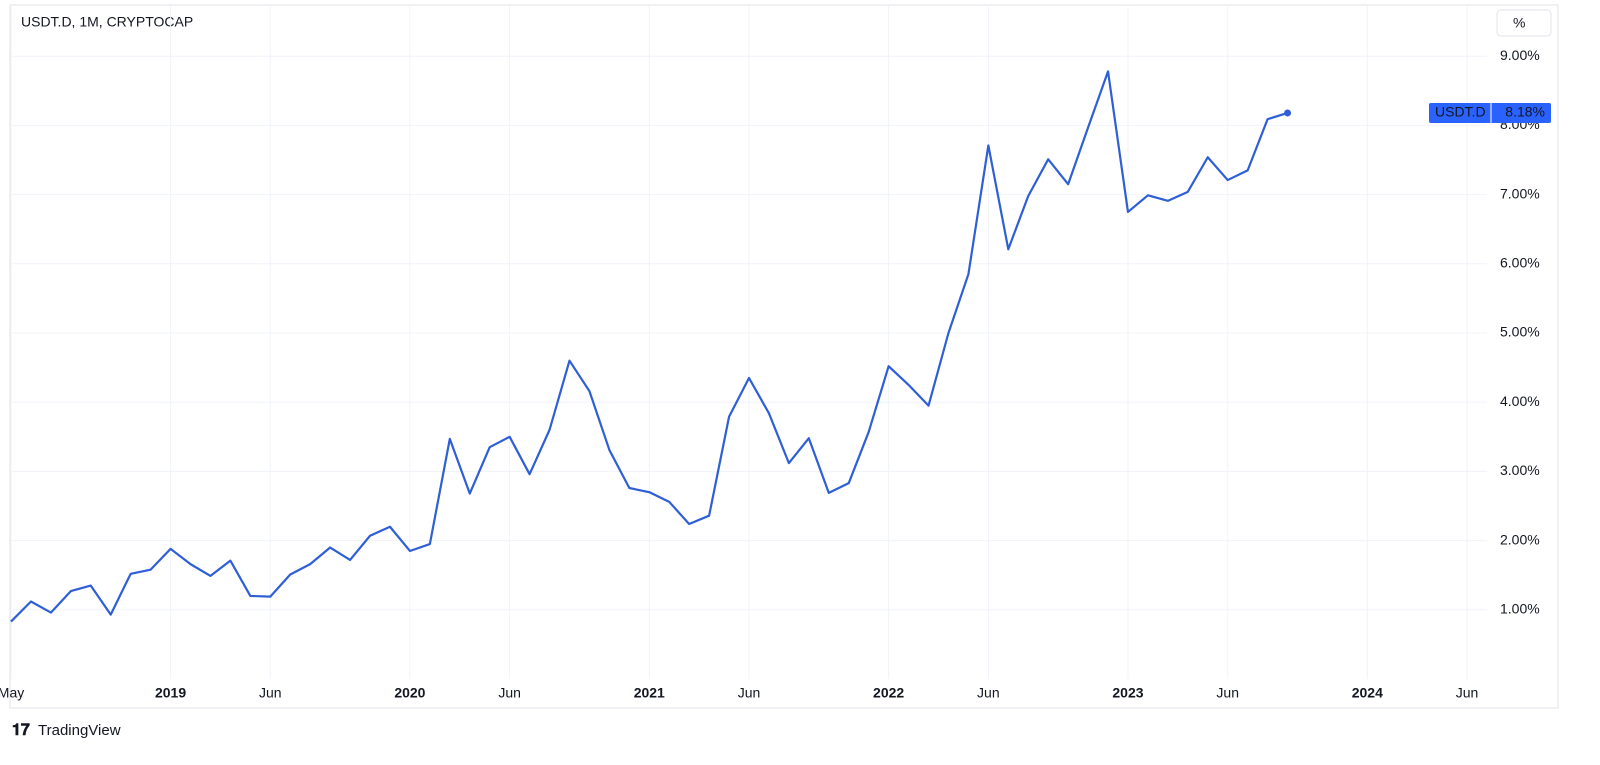  Describe the element at coordinates (1127, 693) in the screenshot. I see `x-tick-label: 2023` at that location.